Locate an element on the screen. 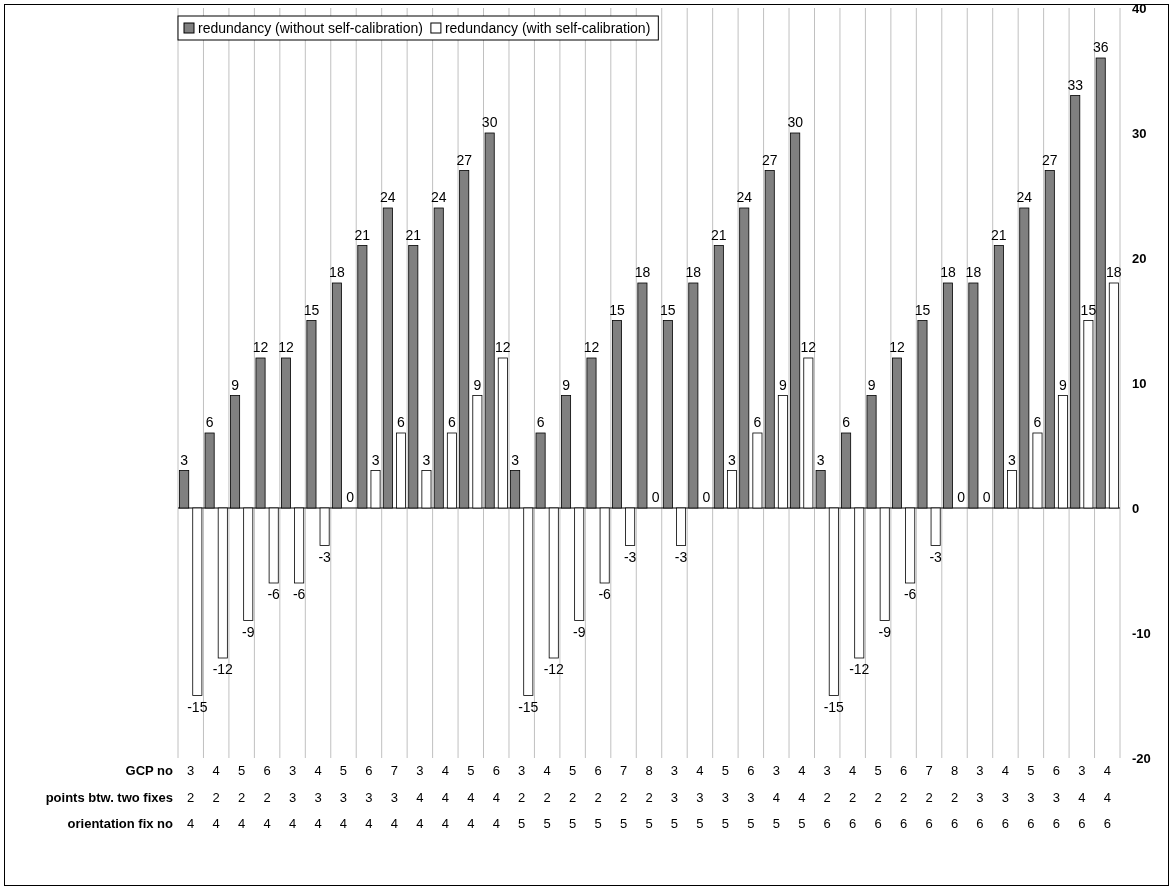 This screenshot has height=895, width=1174. x-tick-label: 6 2 6 is located at coordinates (903, 797).